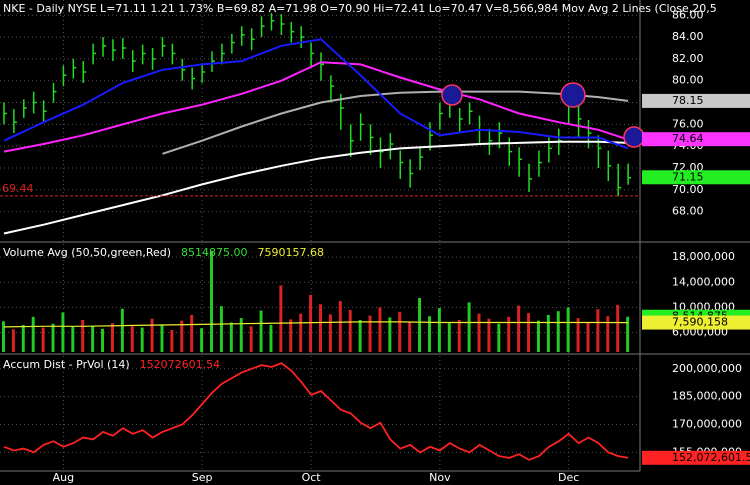 The width and height of the screenshot is (750, 485). Describe the element at coordinates (711, 457) in the screenshot. I see `last-value-label: 152,072,601.54` at that location.